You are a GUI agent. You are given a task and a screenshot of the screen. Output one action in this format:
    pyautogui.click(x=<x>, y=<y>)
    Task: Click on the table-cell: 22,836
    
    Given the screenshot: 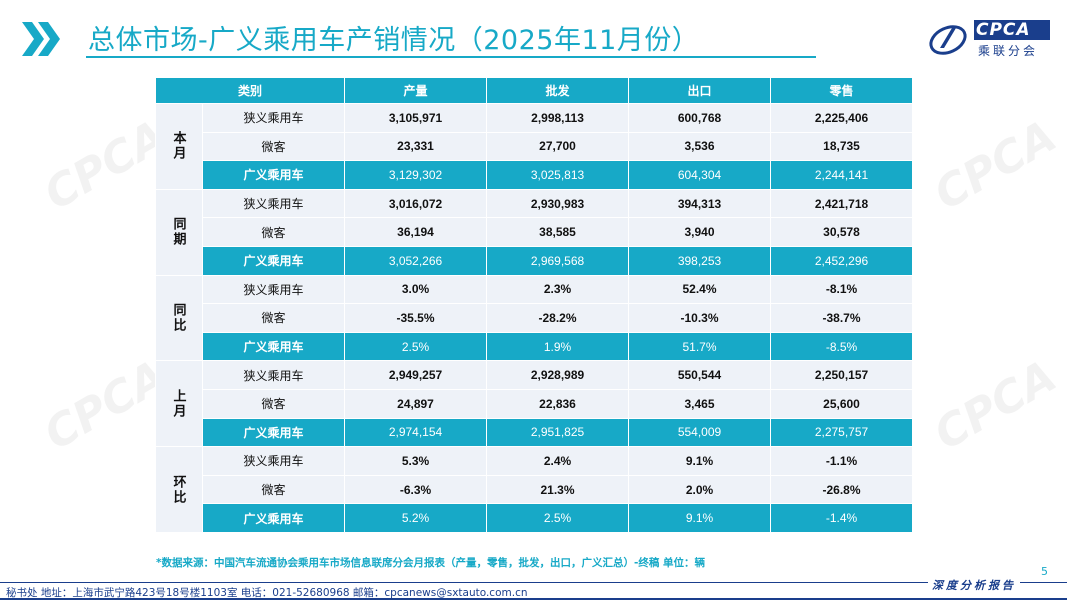 What is the action you would take?
    pyautogui.click(x=558, y=403)
    